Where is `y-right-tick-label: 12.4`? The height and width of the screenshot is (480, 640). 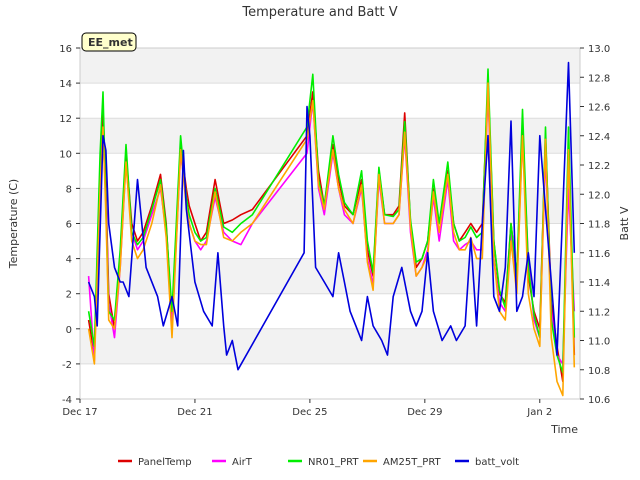 y-right-tick-label: 12.4 is located at coordinates (599, 137).